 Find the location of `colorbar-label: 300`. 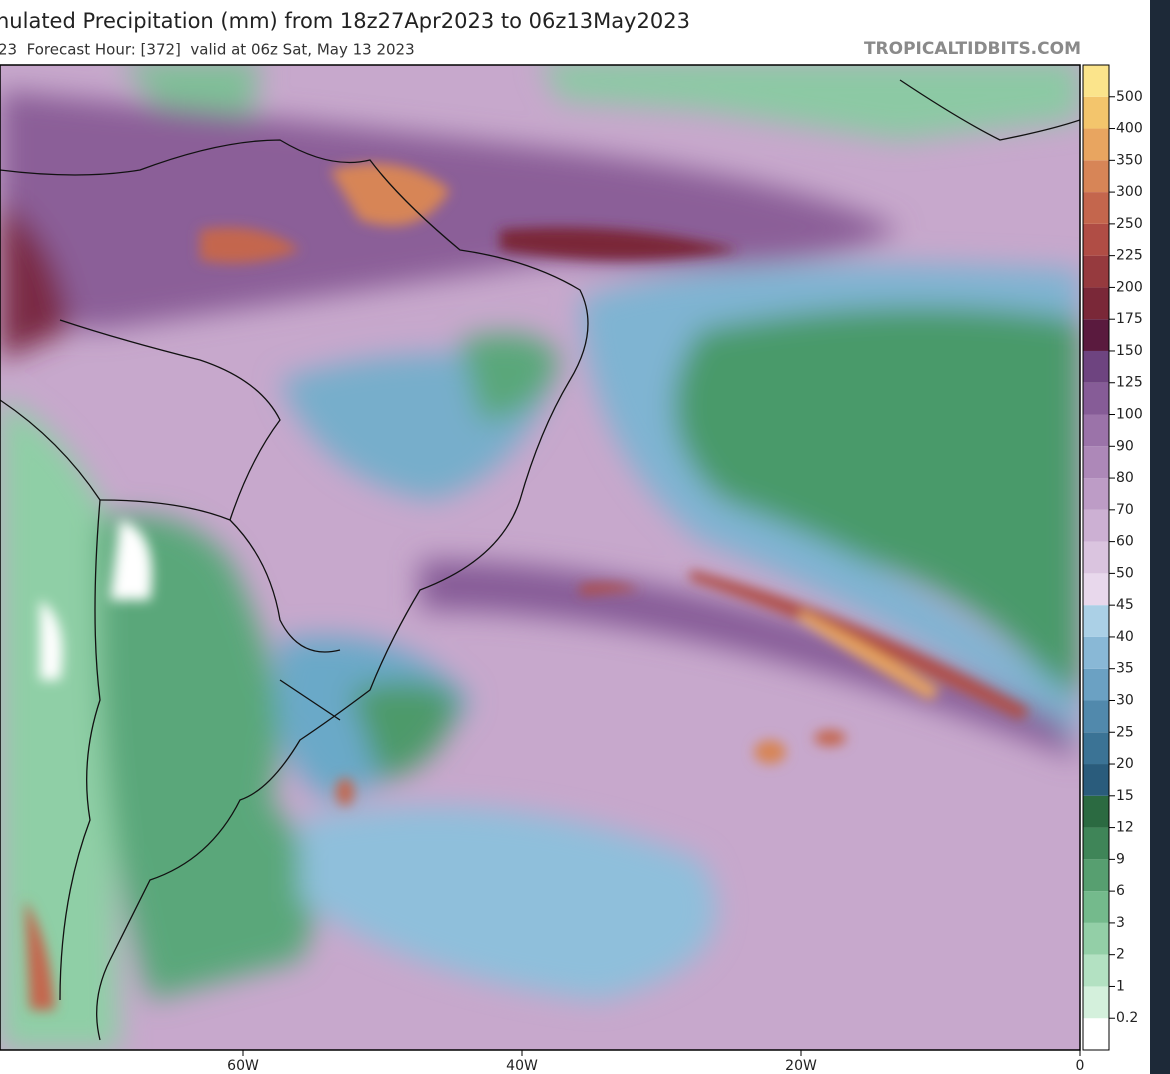

colorbar-label: 300 is located at coordinates (1129, 192).